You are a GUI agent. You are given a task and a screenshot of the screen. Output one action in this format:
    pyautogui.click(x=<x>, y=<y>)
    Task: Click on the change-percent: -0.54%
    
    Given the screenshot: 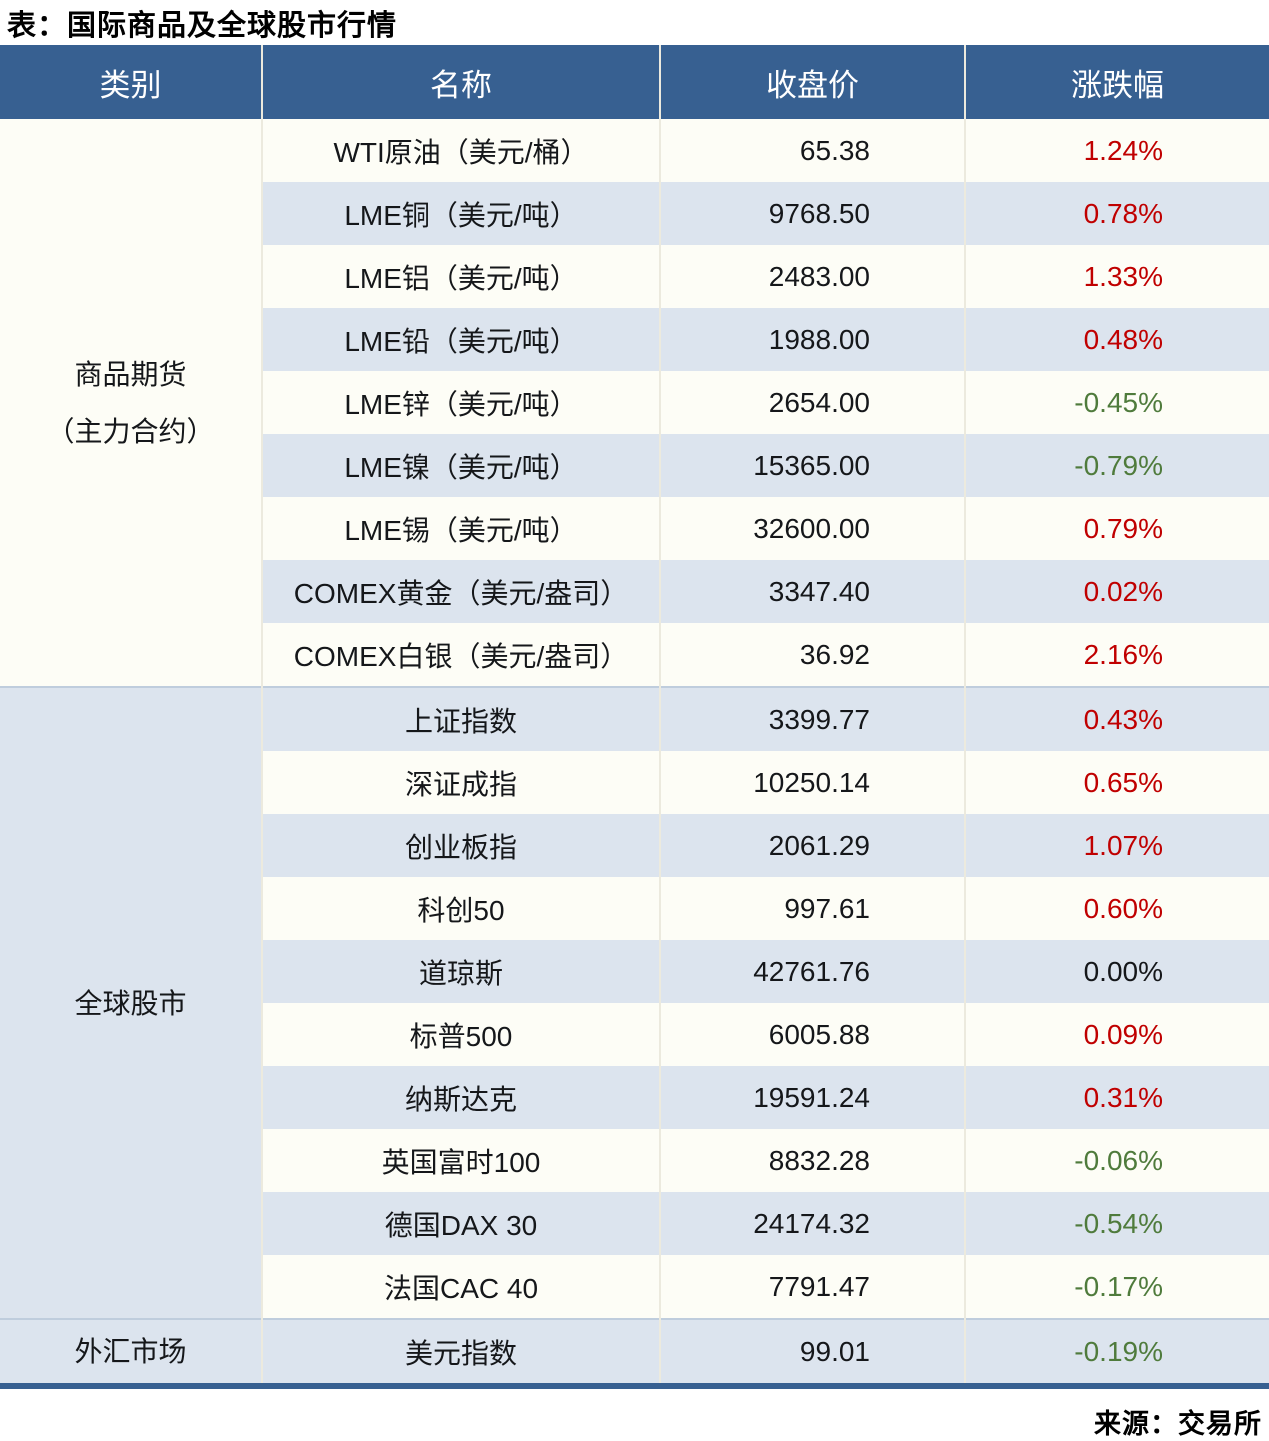 What is the action you would take?
    pyautogui.click(x=1117, y=1223)
    